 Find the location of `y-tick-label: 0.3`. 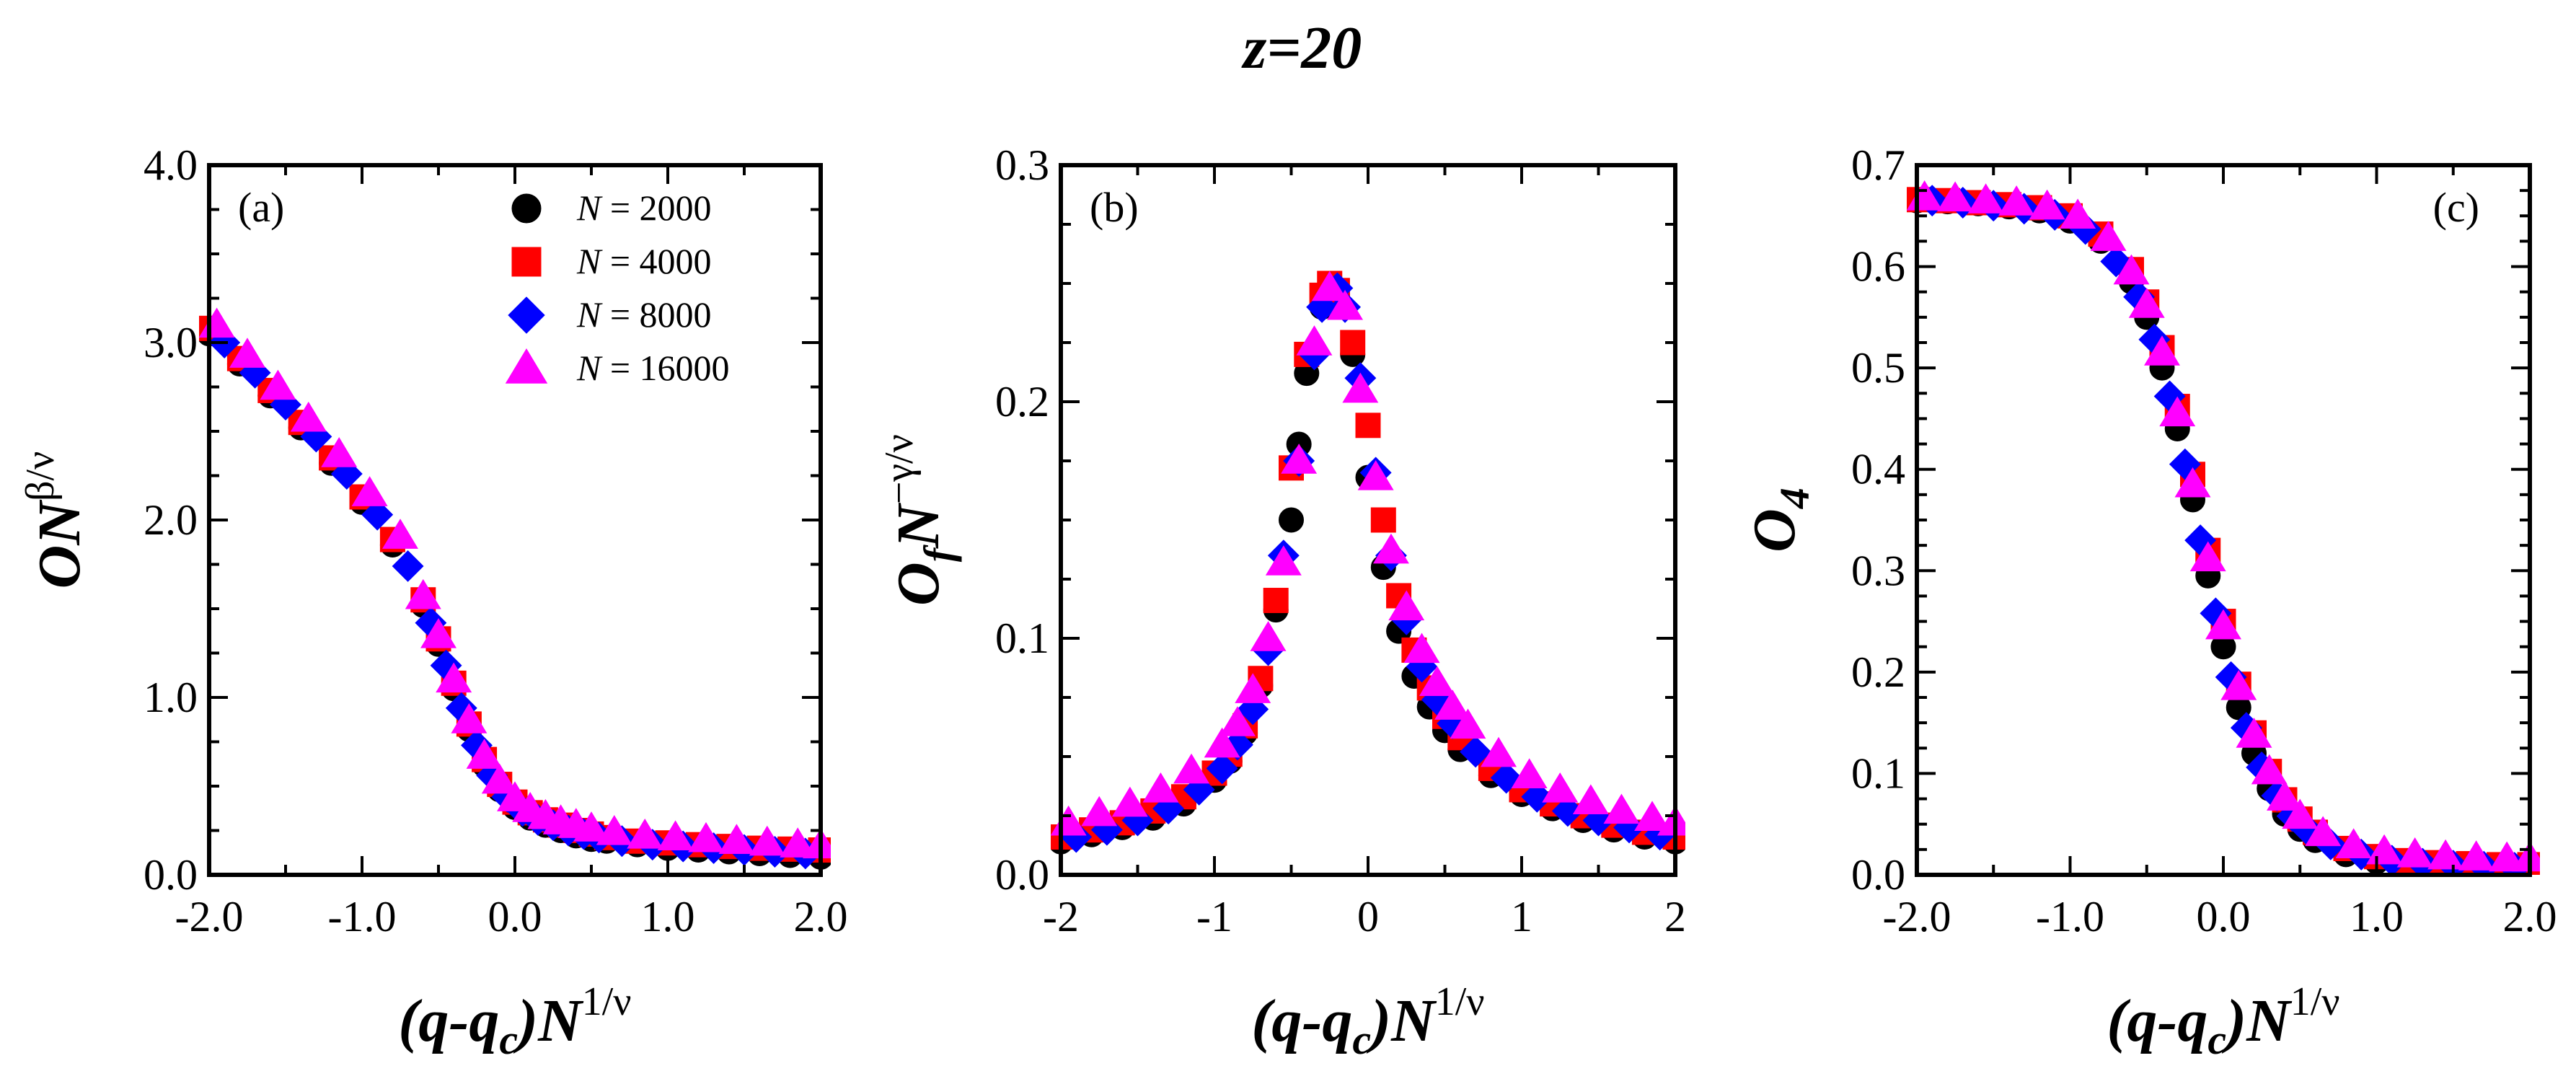

y-tick-label: 0.3 is located at coordinates (1878, 570).